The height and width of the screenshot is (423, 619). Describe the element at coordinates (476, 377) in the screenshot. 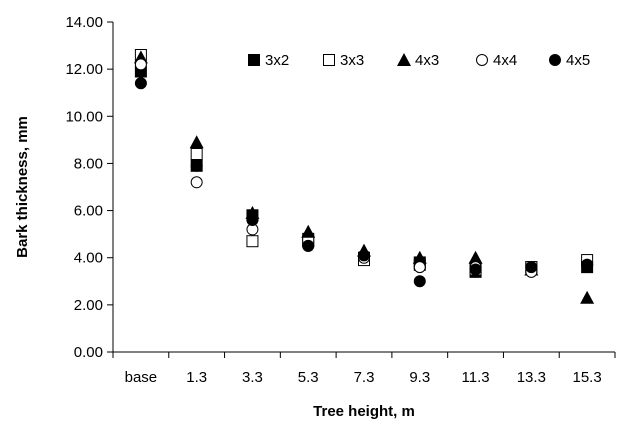

I see `x-tick-label: 11.3` at that location.